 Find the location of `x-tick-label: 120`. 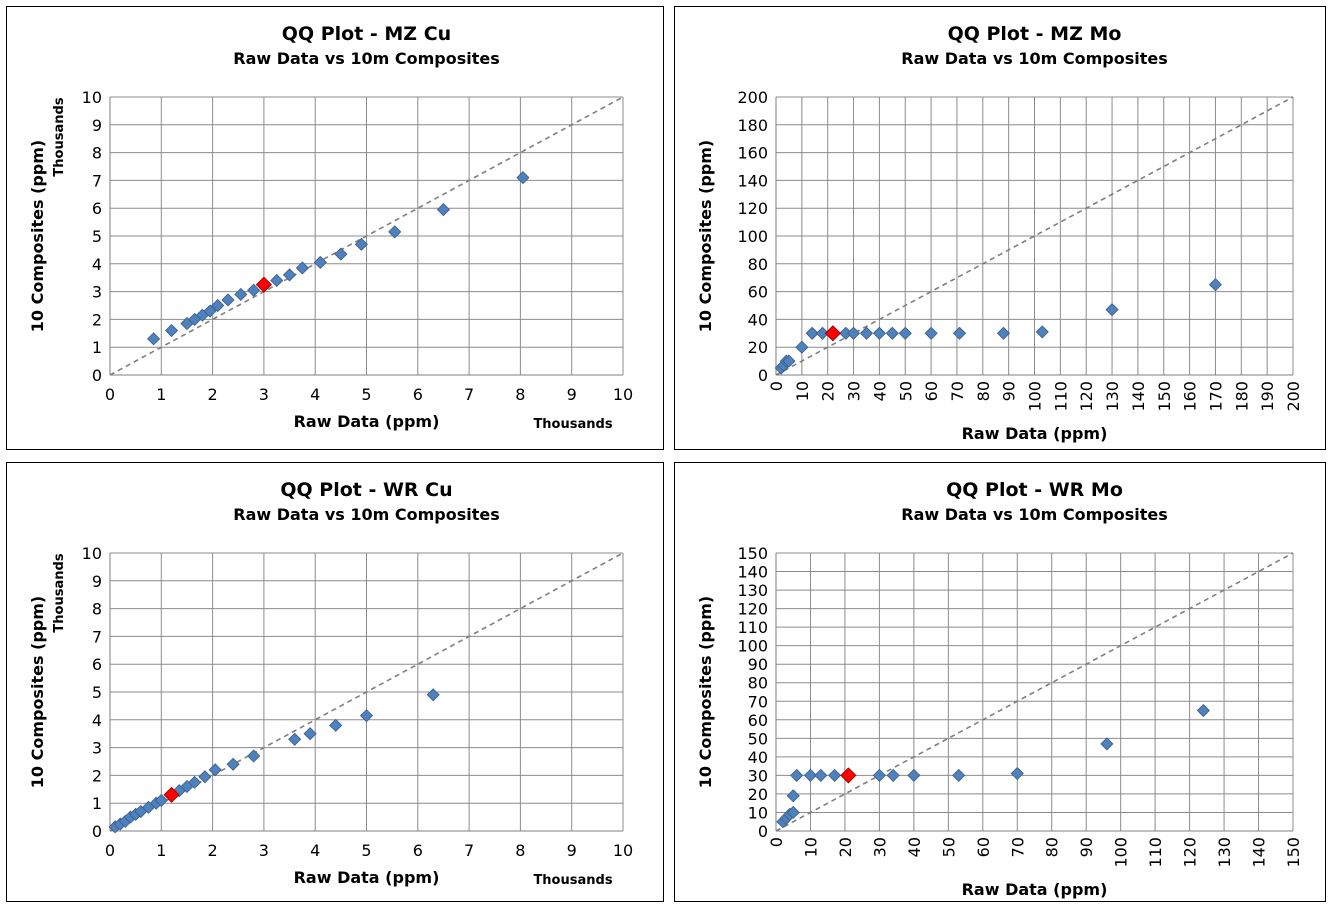

x-tick-label: 120 is located at coordinates (1086, 396).